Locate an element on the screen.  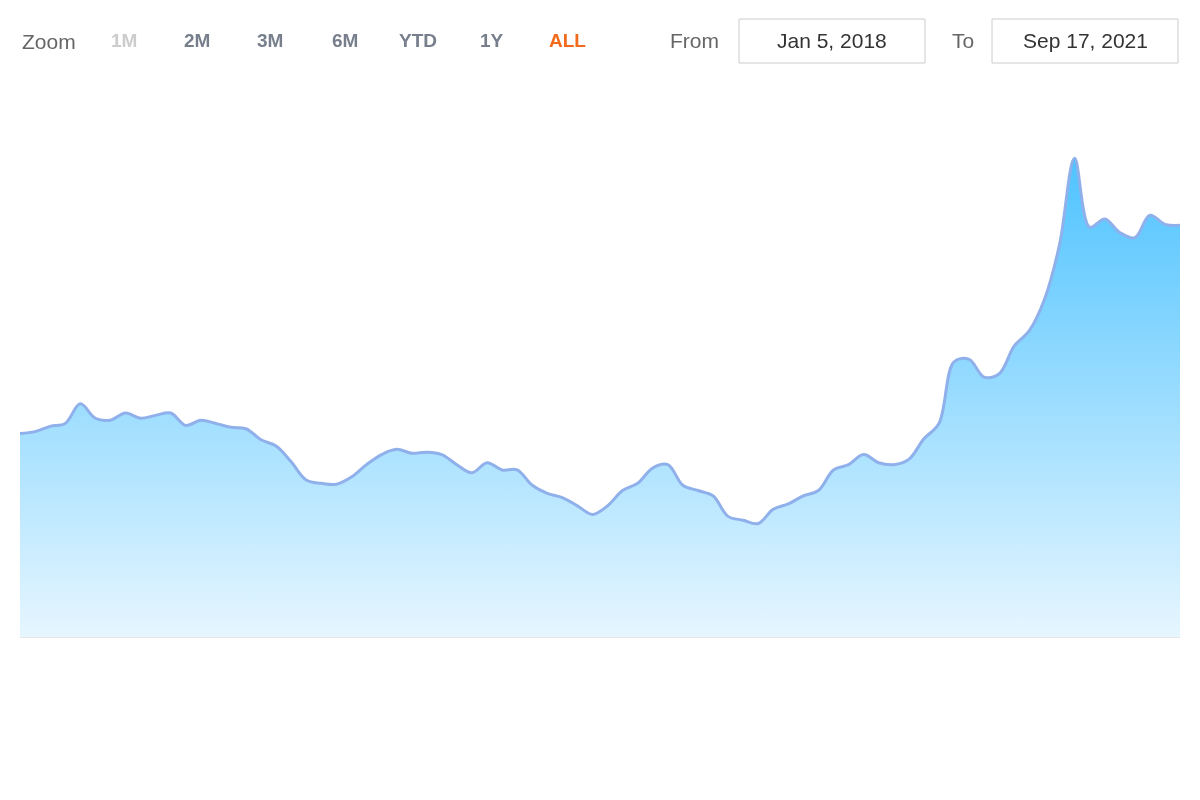
text: 6M is located at coordinates (345, 40).